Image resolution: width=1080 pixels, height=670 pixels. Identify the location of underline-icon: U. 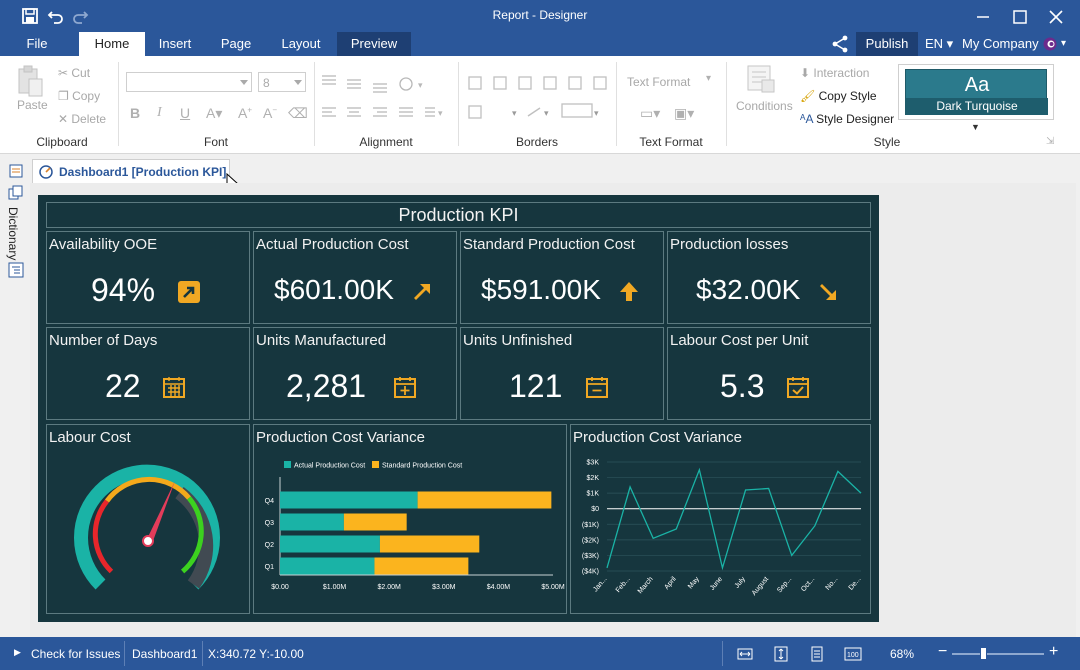
(185, 113).